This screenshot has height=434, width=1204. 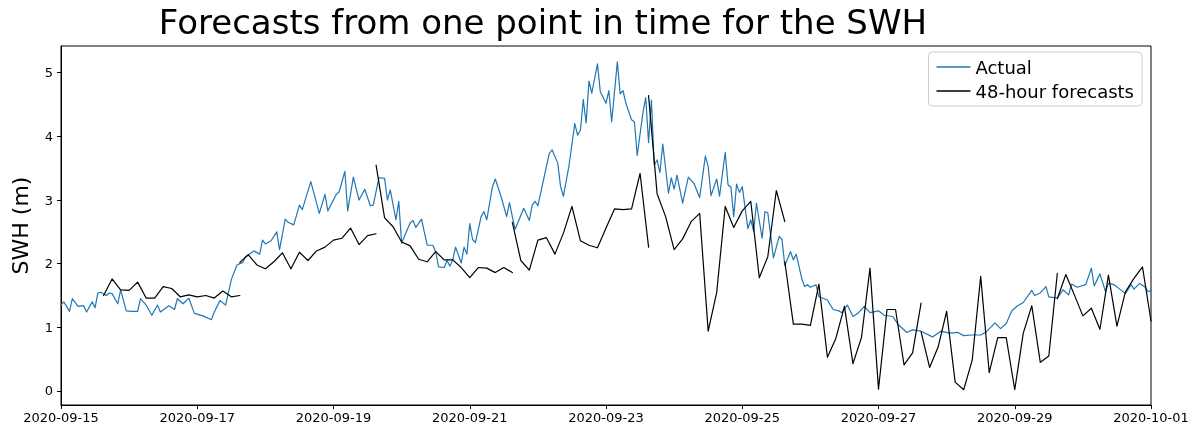 I want to click on x-tick-label: 2020-09-21, so click(x=469, y=417).